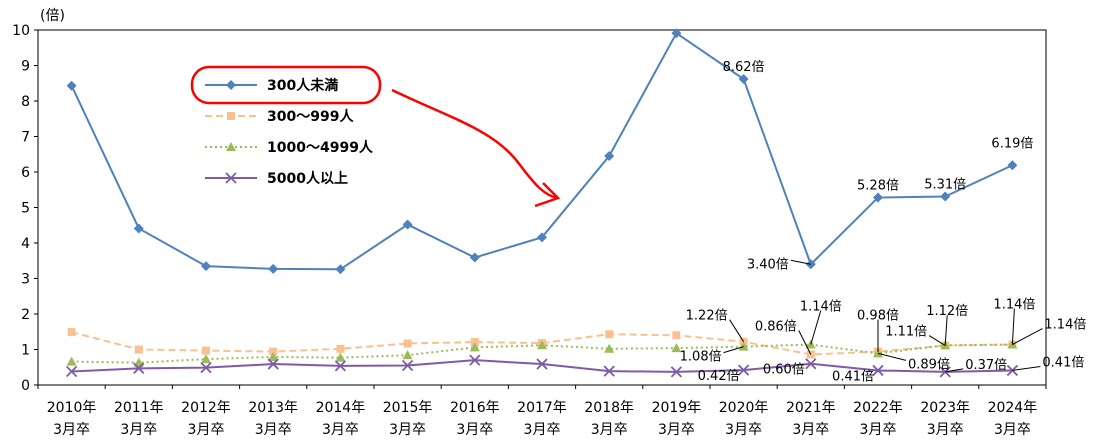 The width and height of the screenshot is (1100, 444). What do you see at coordinates (206, 408) in the screenshot?
I see `x-tick-label-year: 2012年` at bounding box center [206, 408].